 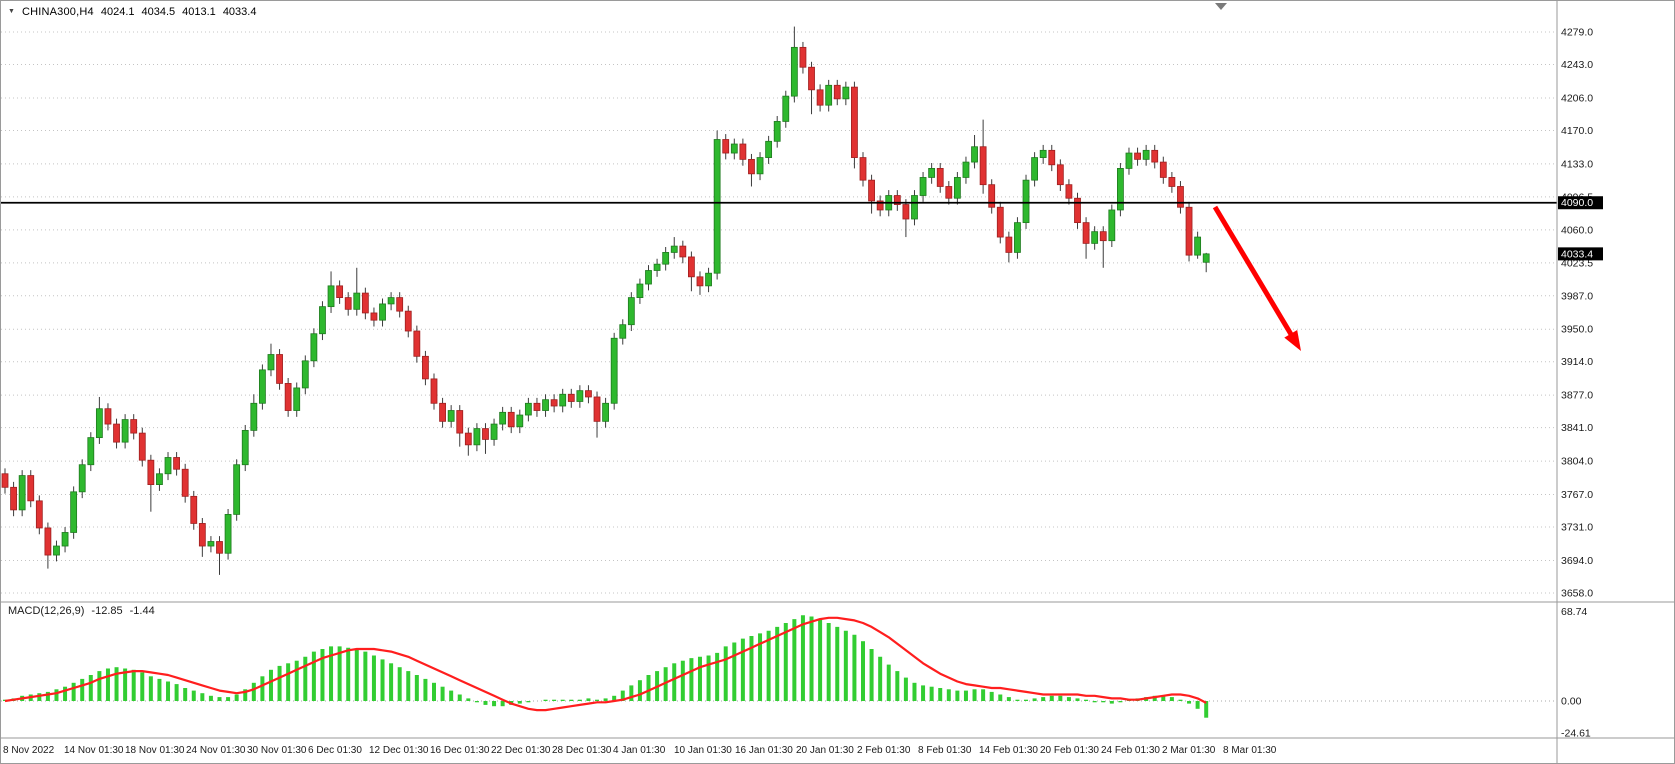 What do you see at coordinates (1292, 340) in the screenshot?
I see `trend-arrow-head` at bounding box center [1292, 340].